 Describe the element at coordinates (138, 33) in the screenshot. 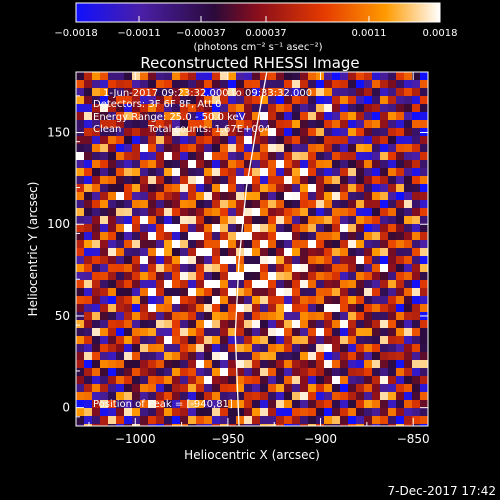

I see `colorbar-tick-label: −0.0011` at that location.